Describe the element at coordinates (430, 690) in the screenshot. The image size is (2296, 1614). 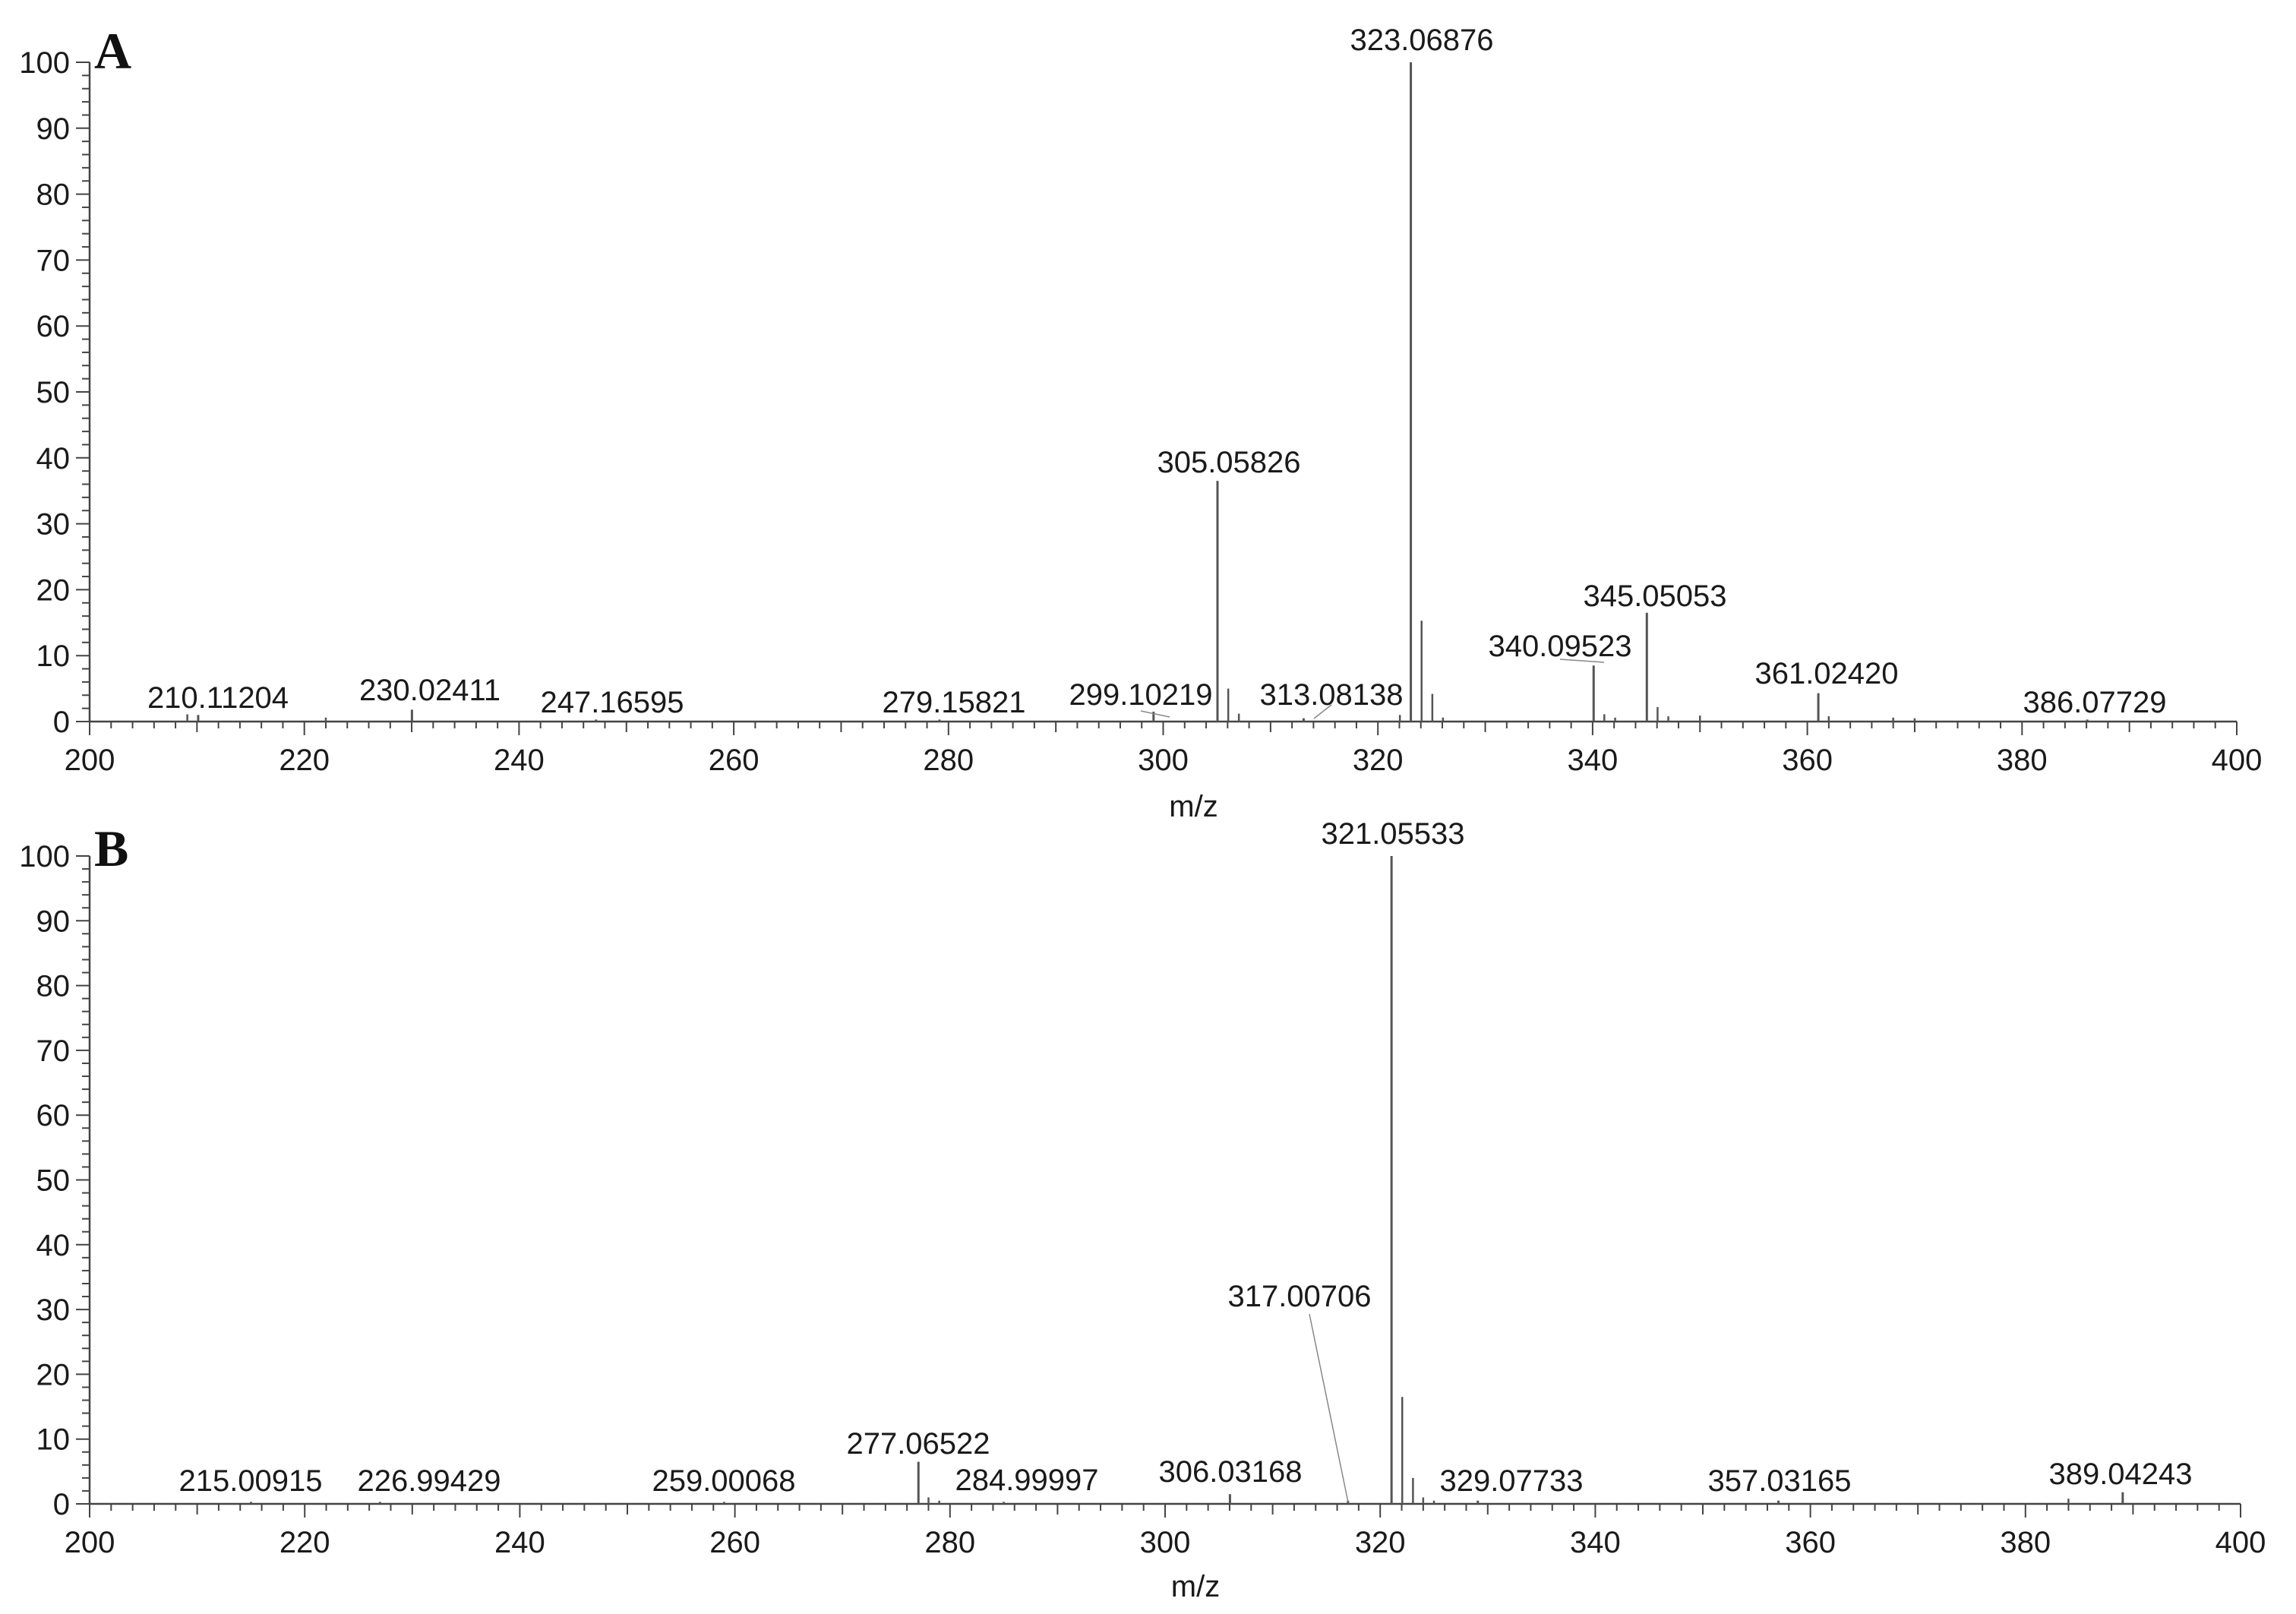
I see `peak-label: 230.02411` at that location.